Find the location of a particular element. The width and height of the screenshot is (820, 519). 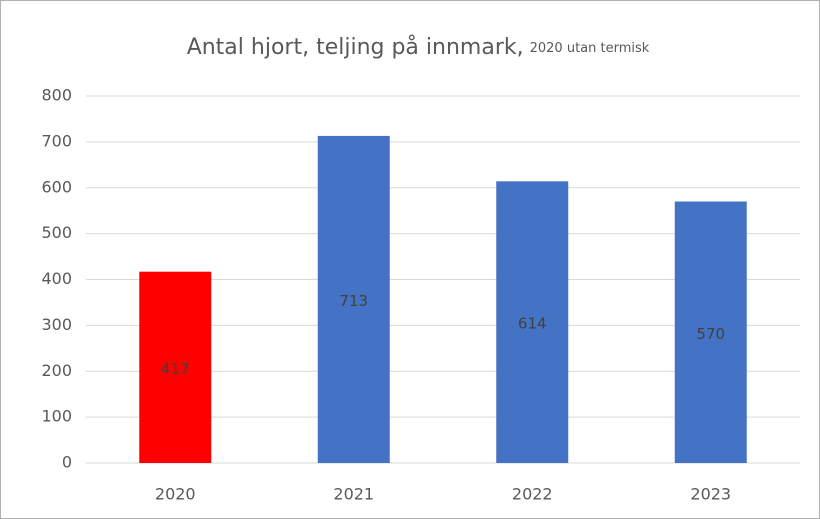

y-tick-label: 0 is located at coordinates (67, 462).